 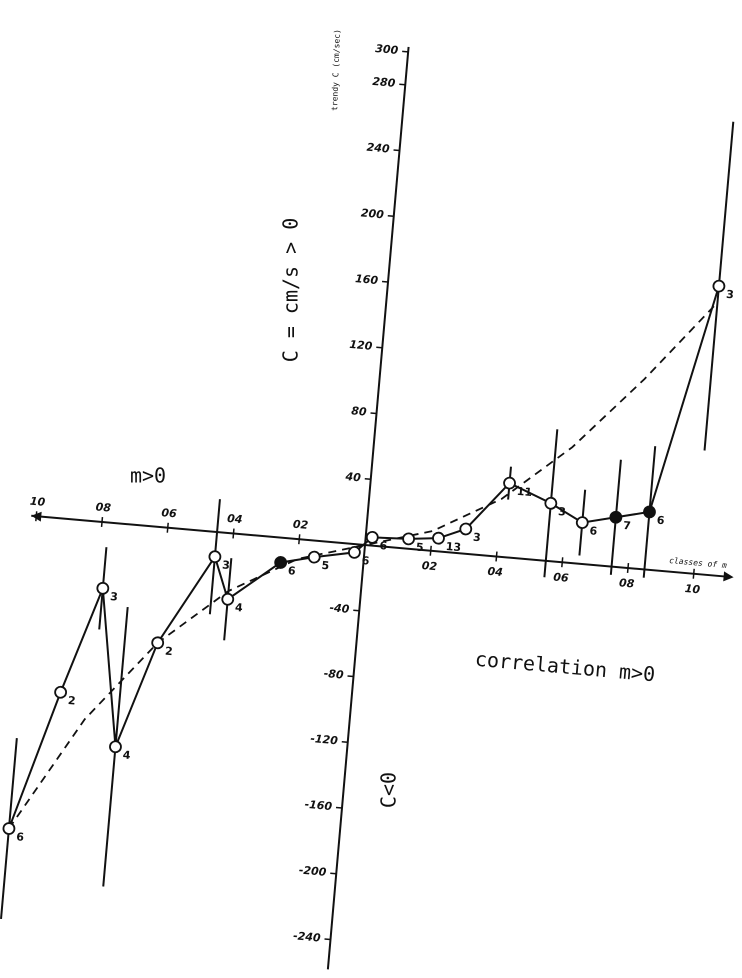 I want to click on y-tick-label: 280, so click(x=384, y=82).